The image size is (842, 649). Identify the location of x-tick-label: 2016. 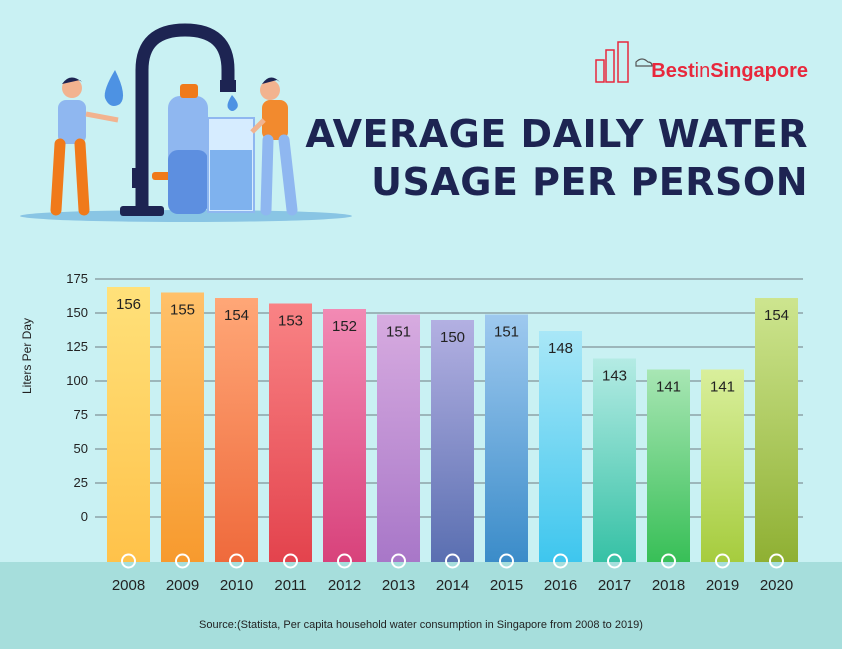
(560, 585).